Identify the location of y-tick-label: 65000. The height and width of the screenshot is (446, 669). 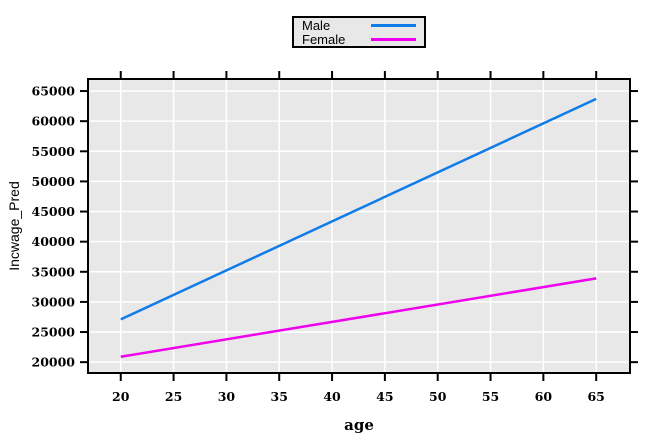
(54, 91).